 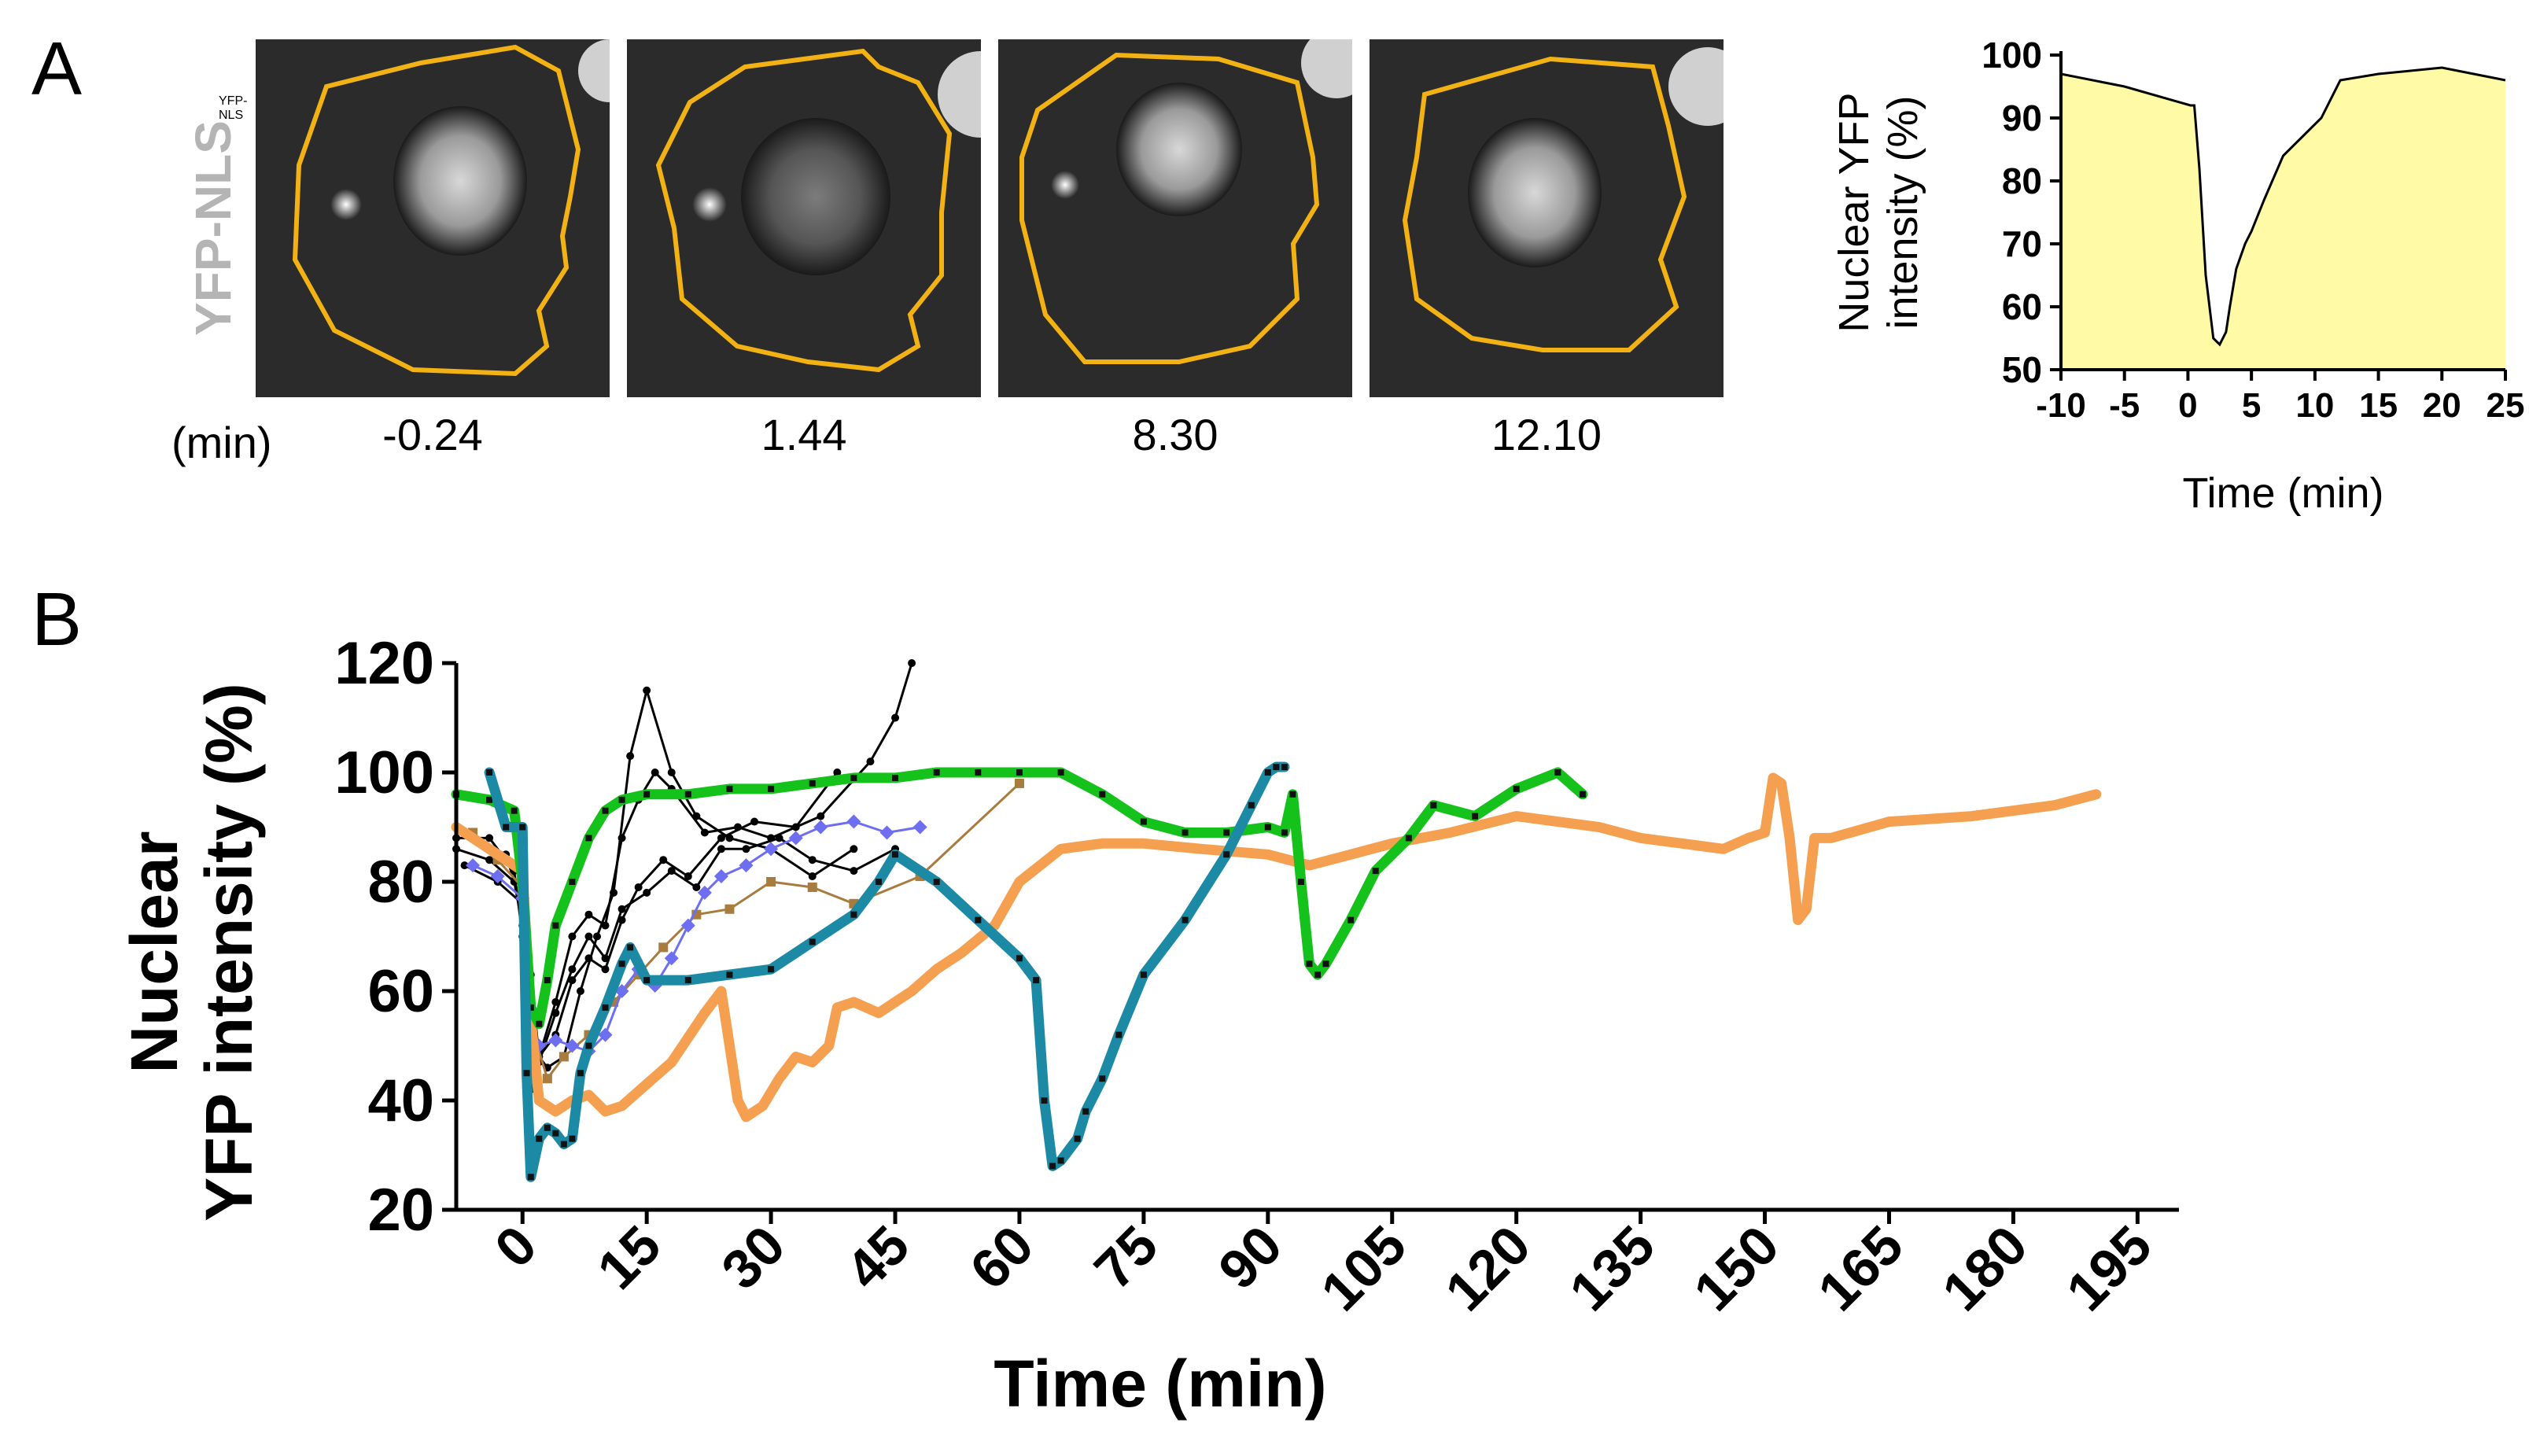 What do you see at coordinates (57, 69) in the screenshot?
I see `panel-a-letter: A` at bounding box center [57, 69].